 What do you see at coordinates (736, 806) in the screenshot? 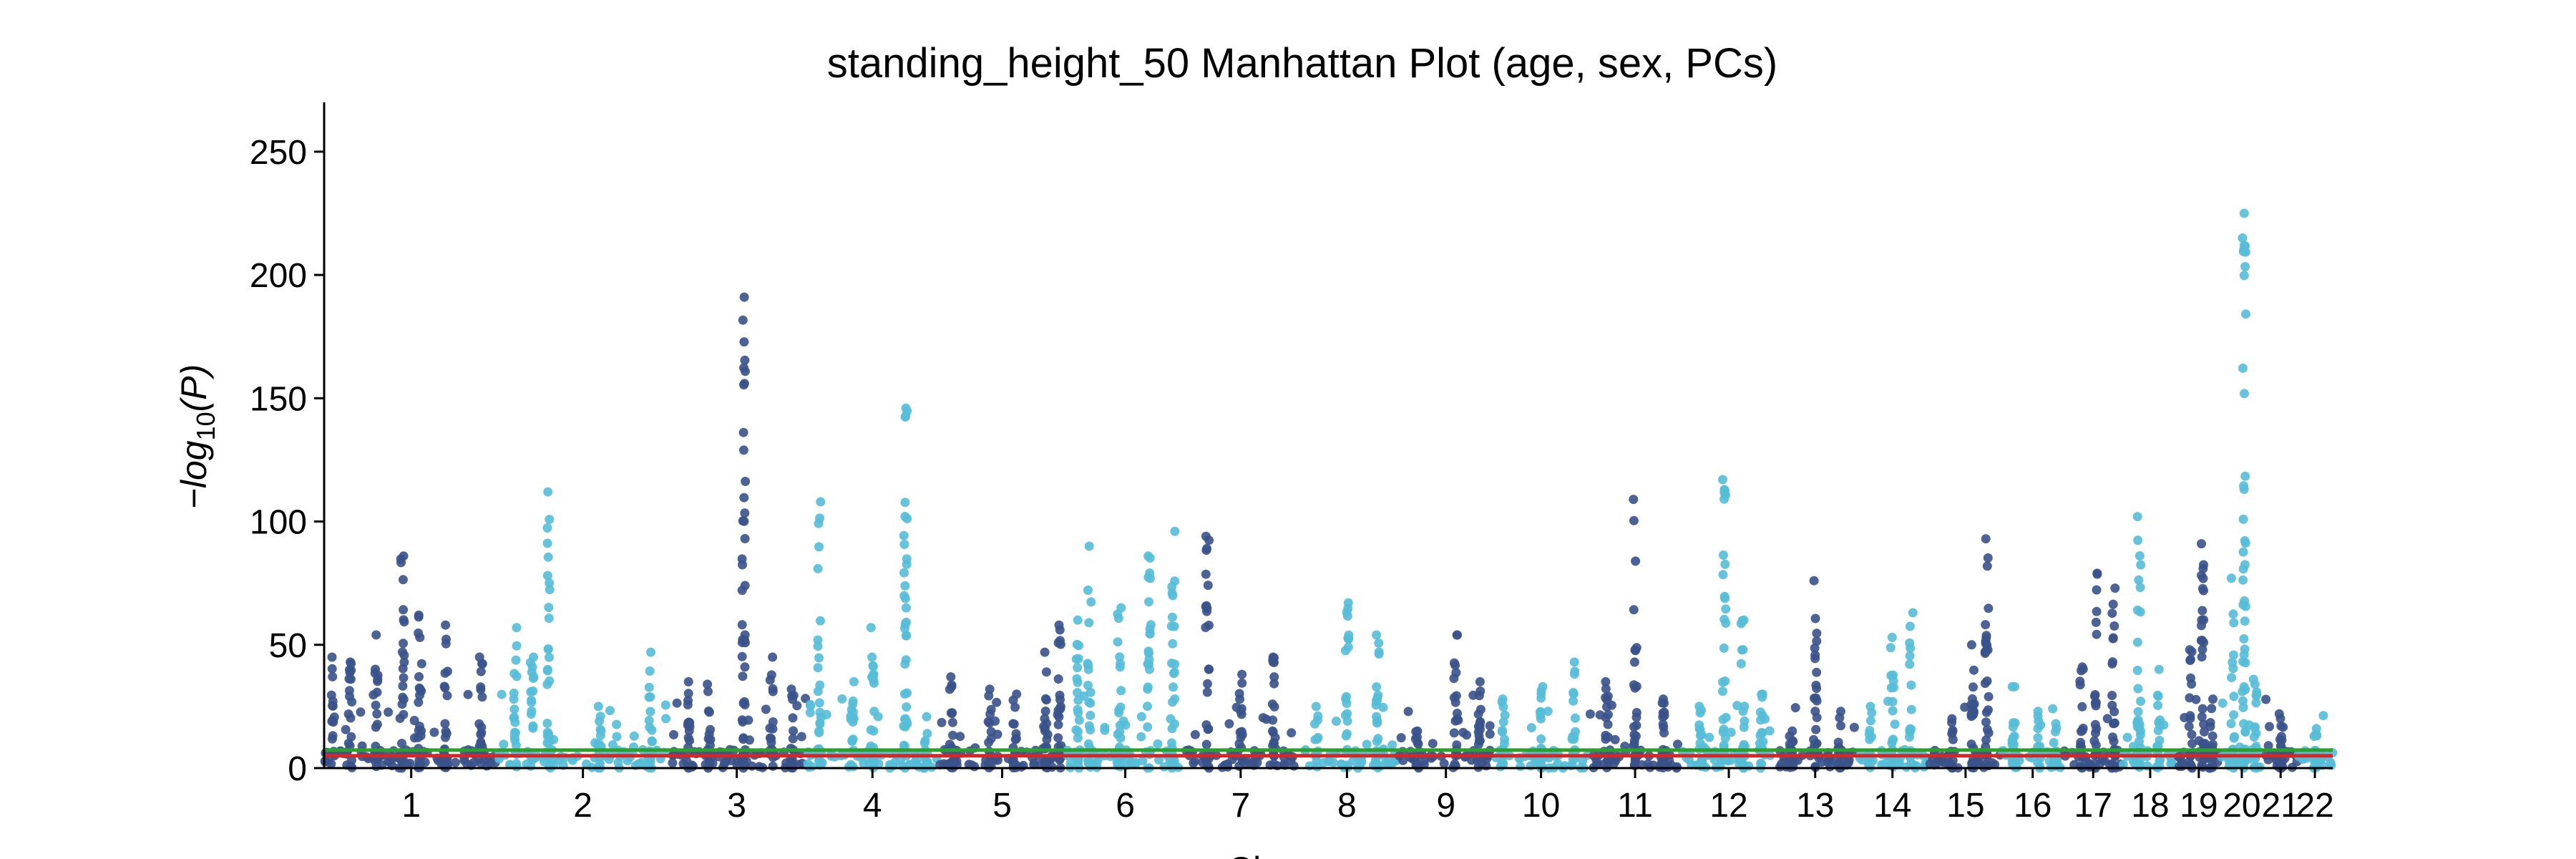
I see `x-tick-label-chr-3: 3` at bounding box center [736, 806].